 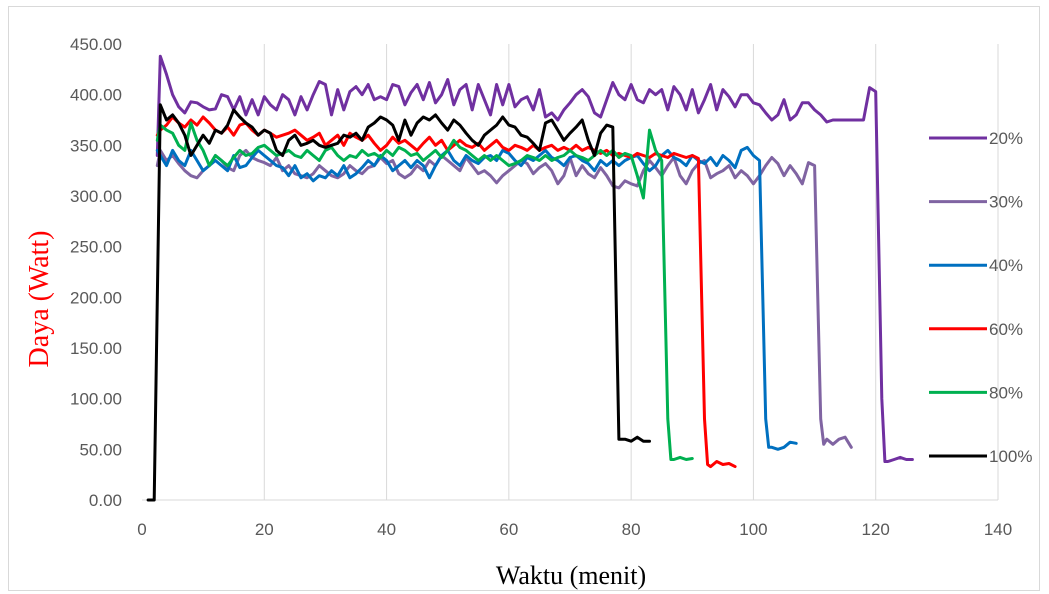 What do you see at coordinates (1010, 456) in the screenshot?
I see `legend-label: 100%` at bounding box center [1010, 456].